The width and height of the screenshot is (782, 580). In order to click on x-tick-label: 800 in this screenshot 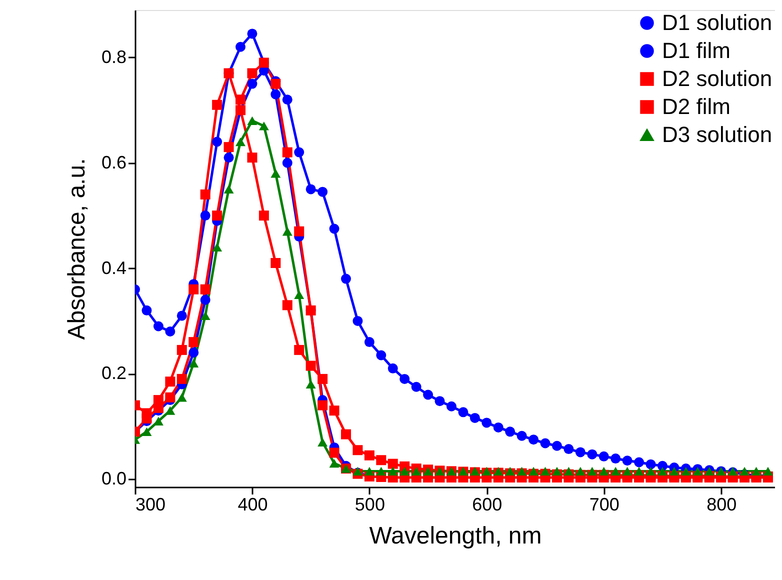, I will do `click(721, 504)`.